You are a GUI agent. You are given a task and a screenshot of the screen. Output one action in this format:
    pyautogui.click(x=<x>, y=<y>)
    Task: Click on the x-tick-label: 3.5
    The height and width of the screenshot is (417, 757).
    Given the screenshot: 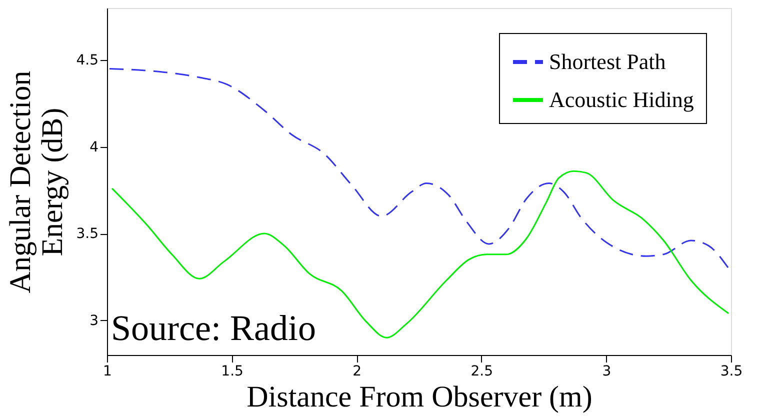 What is the action you would take?
    pyautogui.click(x=731, y=372)
    